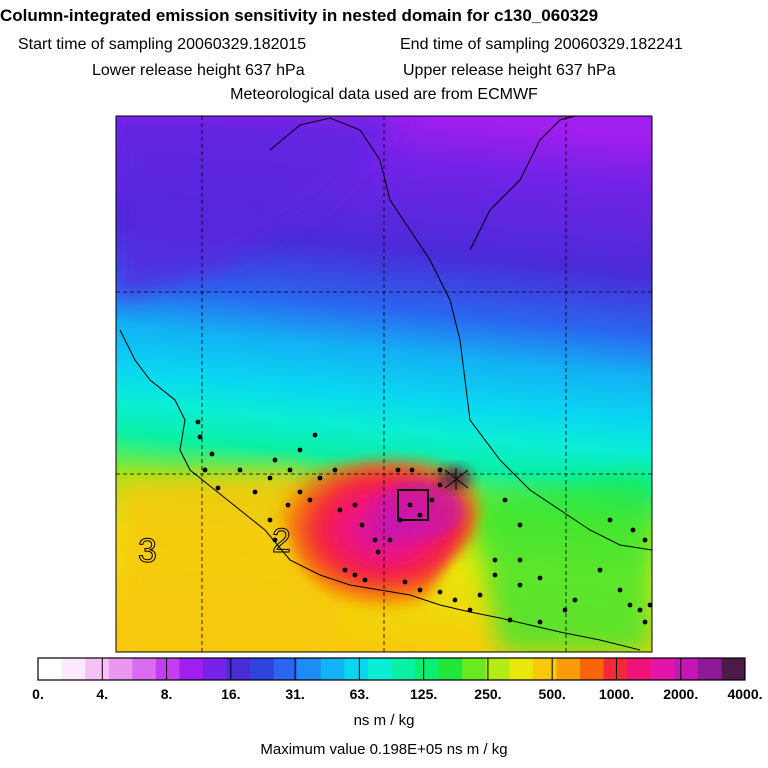  What do you see at coordinates (509, 70) in the screenshot?
I see `upper-release-height-text: Upper release height 637 hPa` at bounding box center [509, 70].